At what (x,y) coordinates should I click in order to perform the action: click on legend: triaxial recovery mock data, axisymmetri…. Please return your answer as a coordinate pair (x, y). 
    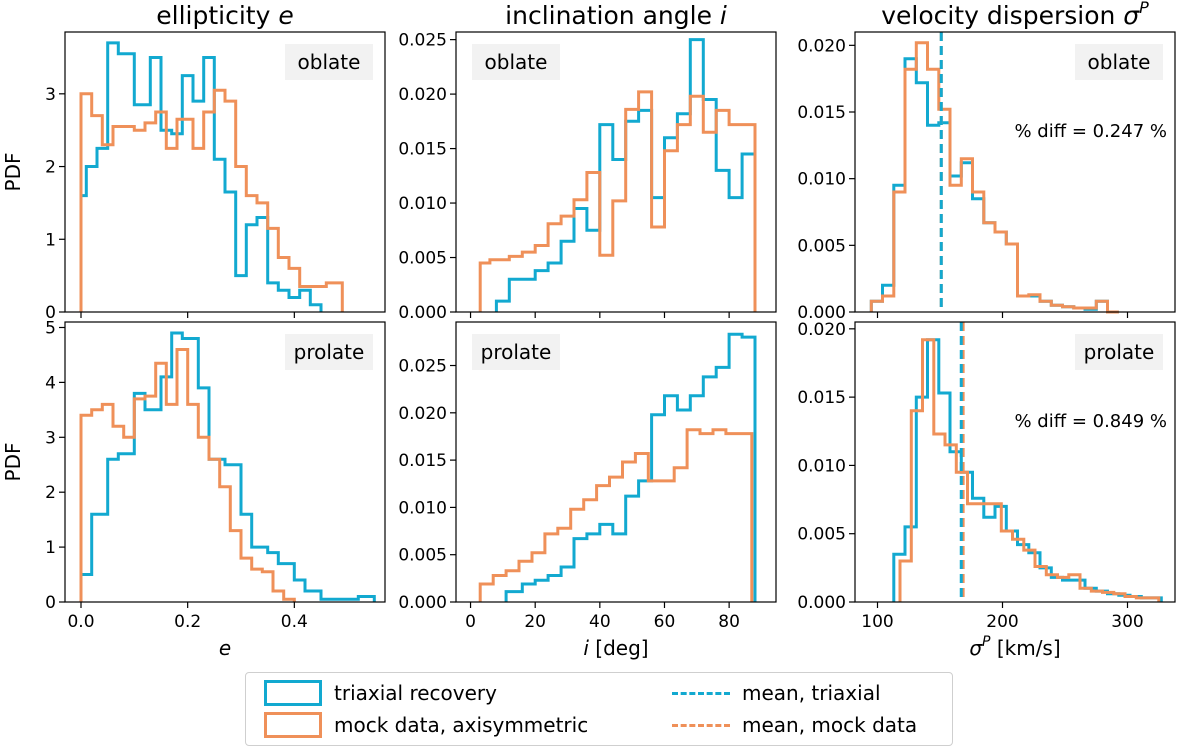
    Looking at the image, I should click on (599, 709).